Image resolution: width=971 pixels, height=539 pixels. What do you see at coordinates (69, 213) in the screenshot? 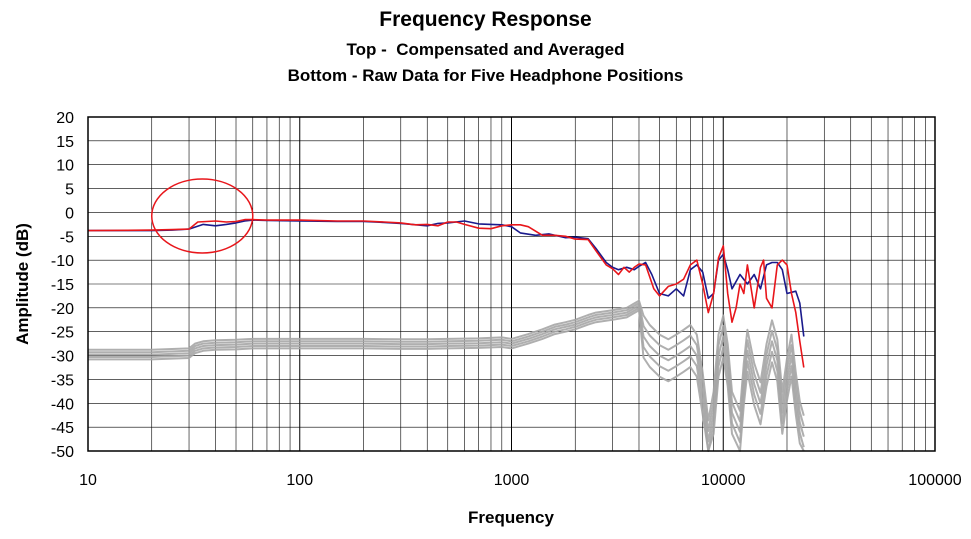
I see `y-tick-label: 0` at bounding box center [69, 213].